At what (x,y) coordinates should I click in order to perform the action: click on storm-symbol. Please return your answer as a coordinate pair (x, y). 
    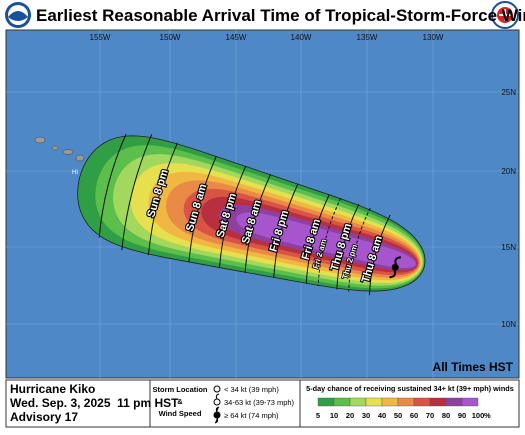
    Looking at the image, I should click on (395, 267).